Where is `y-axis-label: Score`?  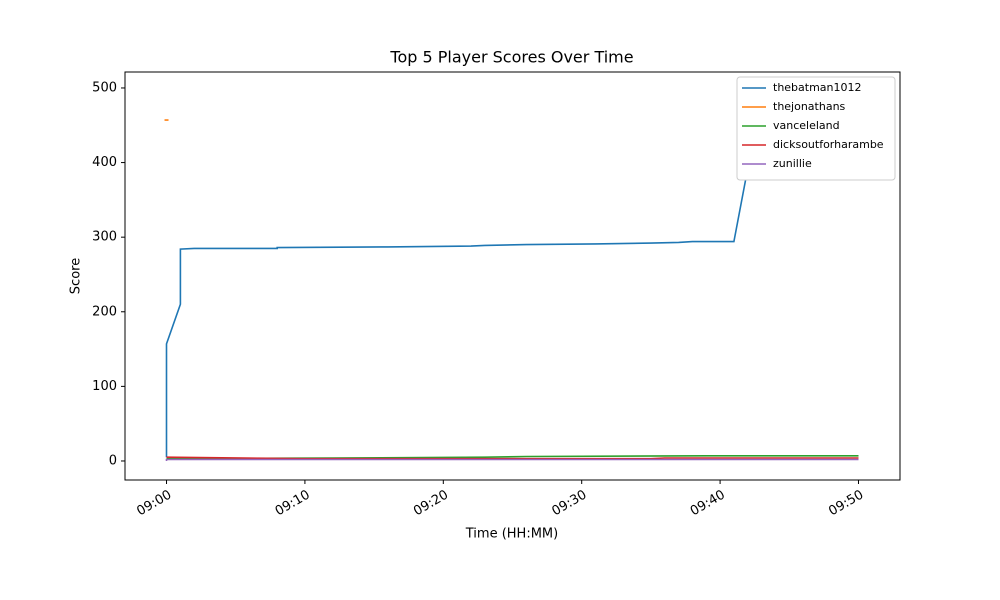
y-axis-label: Score is located at coordinates (76, 276).